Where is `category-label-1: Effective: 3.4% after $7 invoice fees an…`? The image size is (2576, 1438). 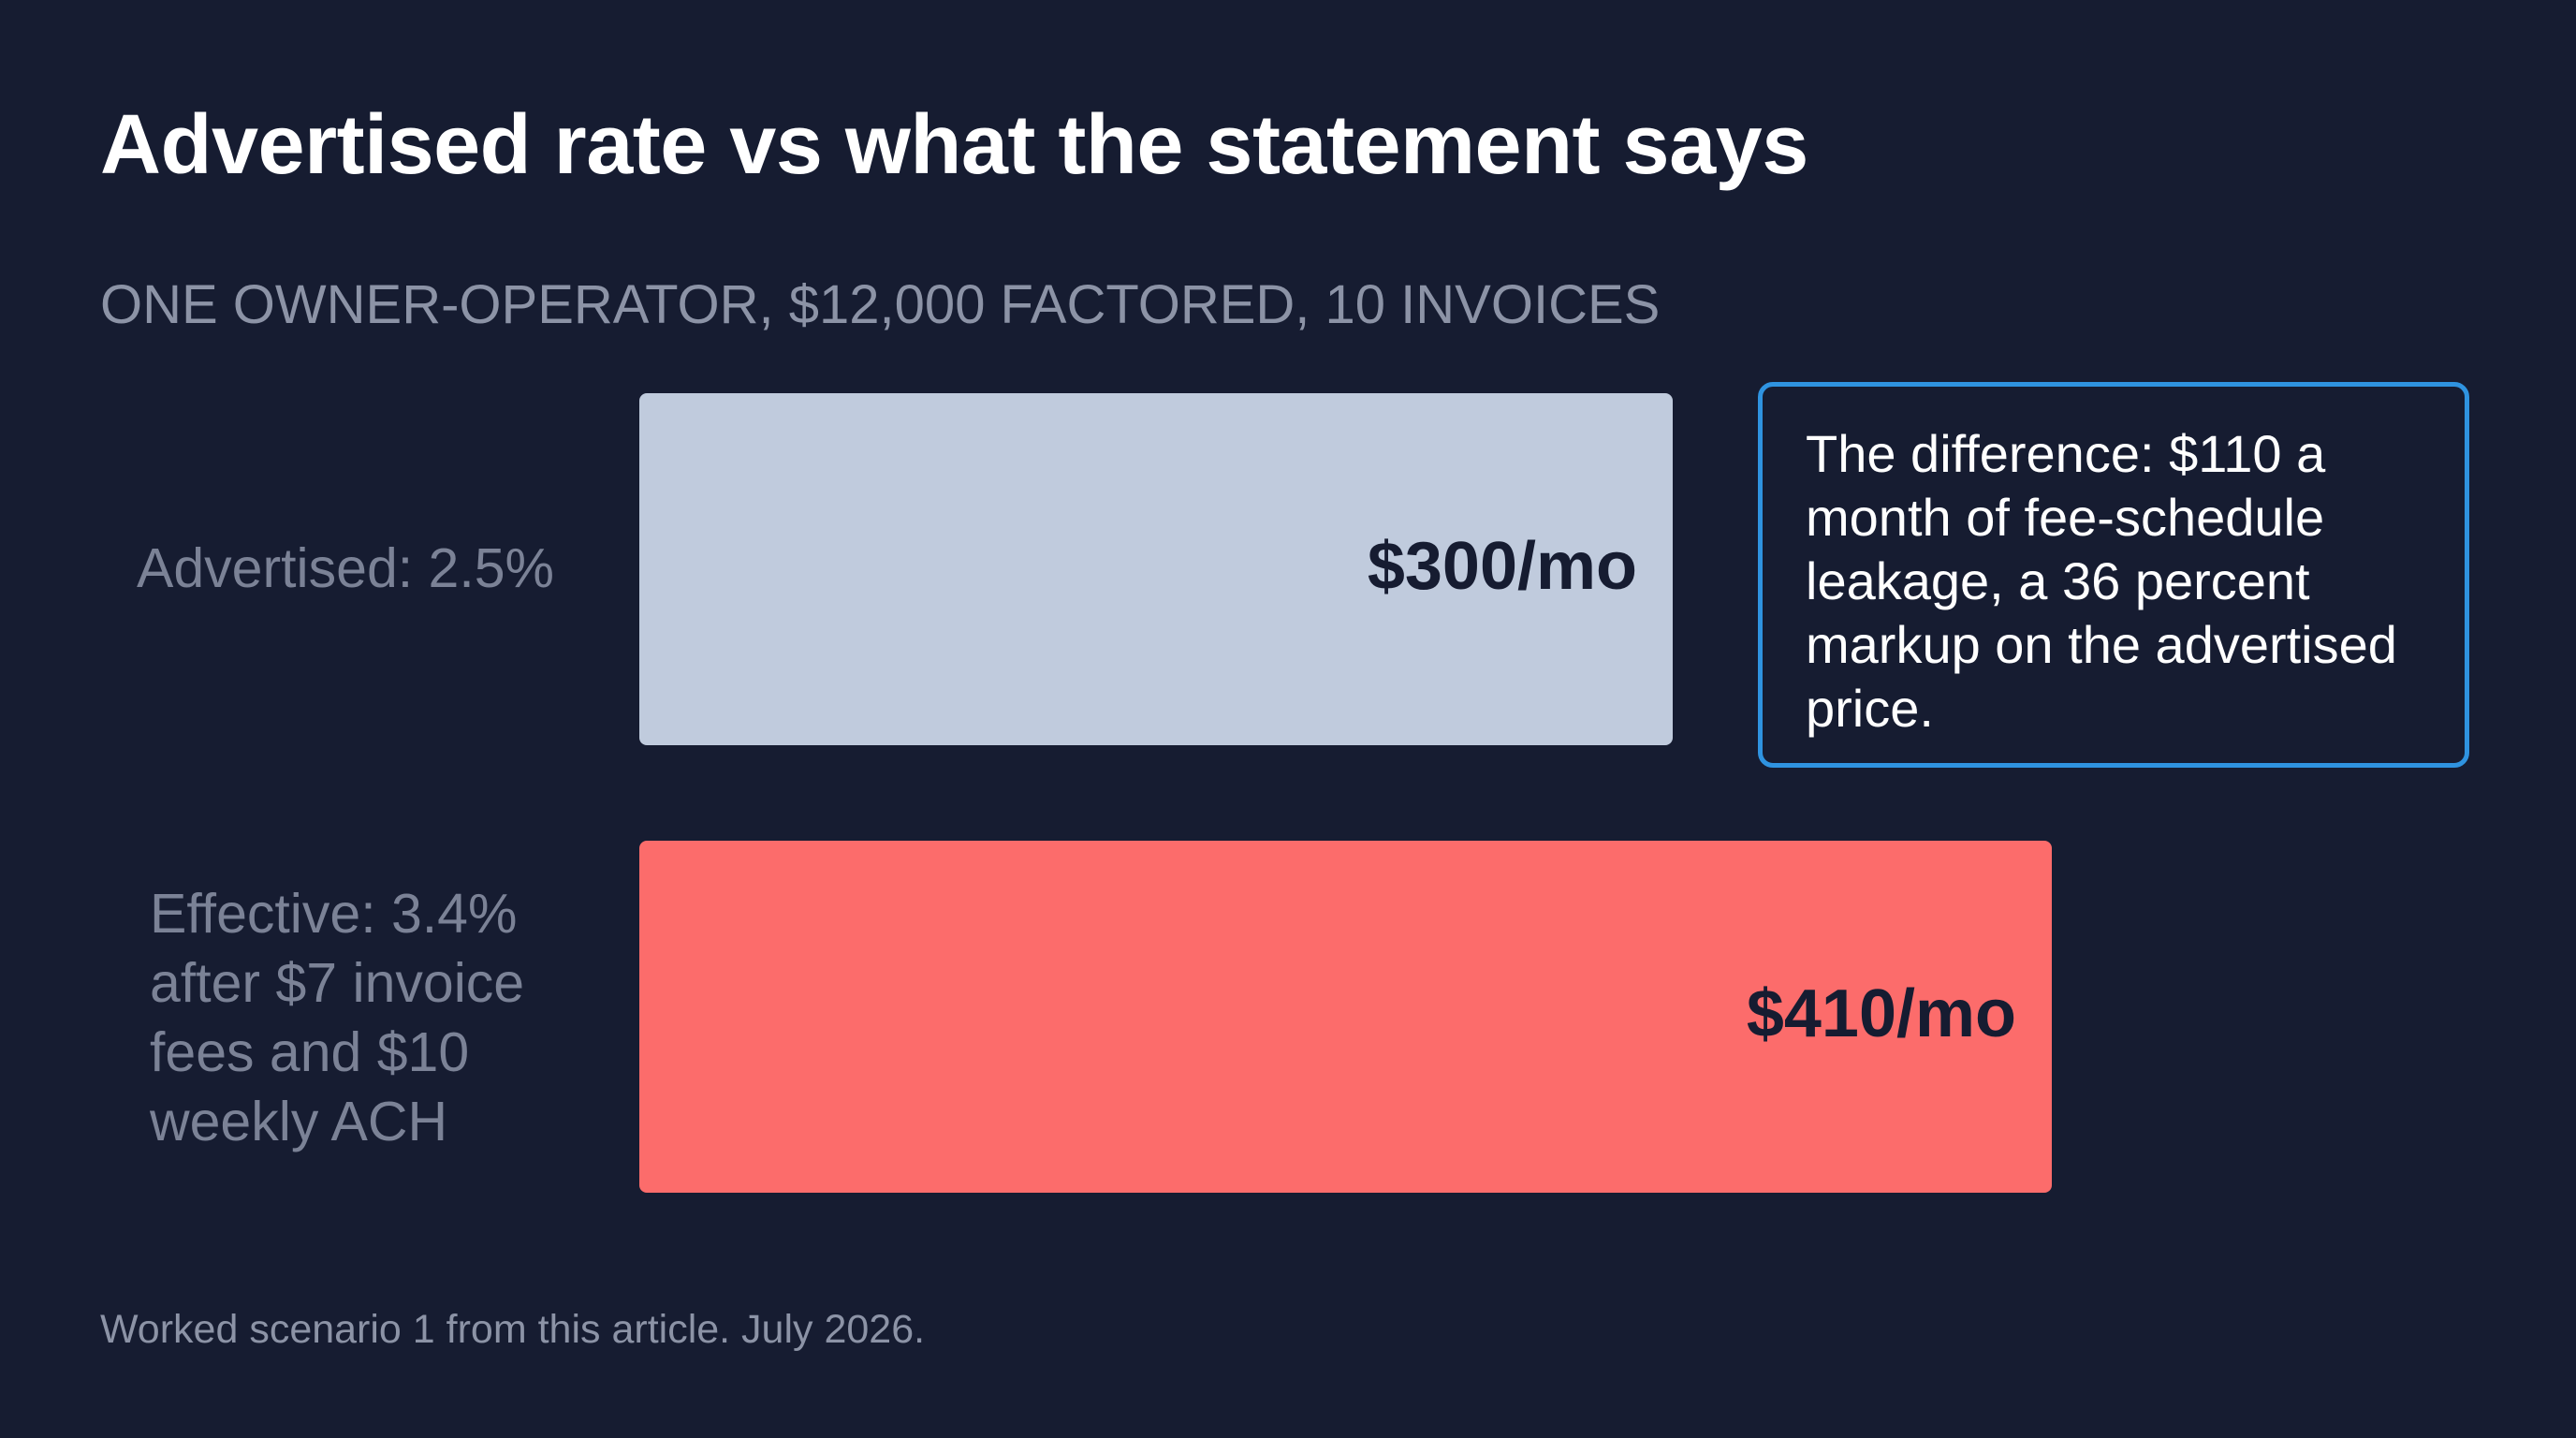 category-label-1: Effective: 3.4% after $7 invoice fees an… is located at coordinates (337, 1017).